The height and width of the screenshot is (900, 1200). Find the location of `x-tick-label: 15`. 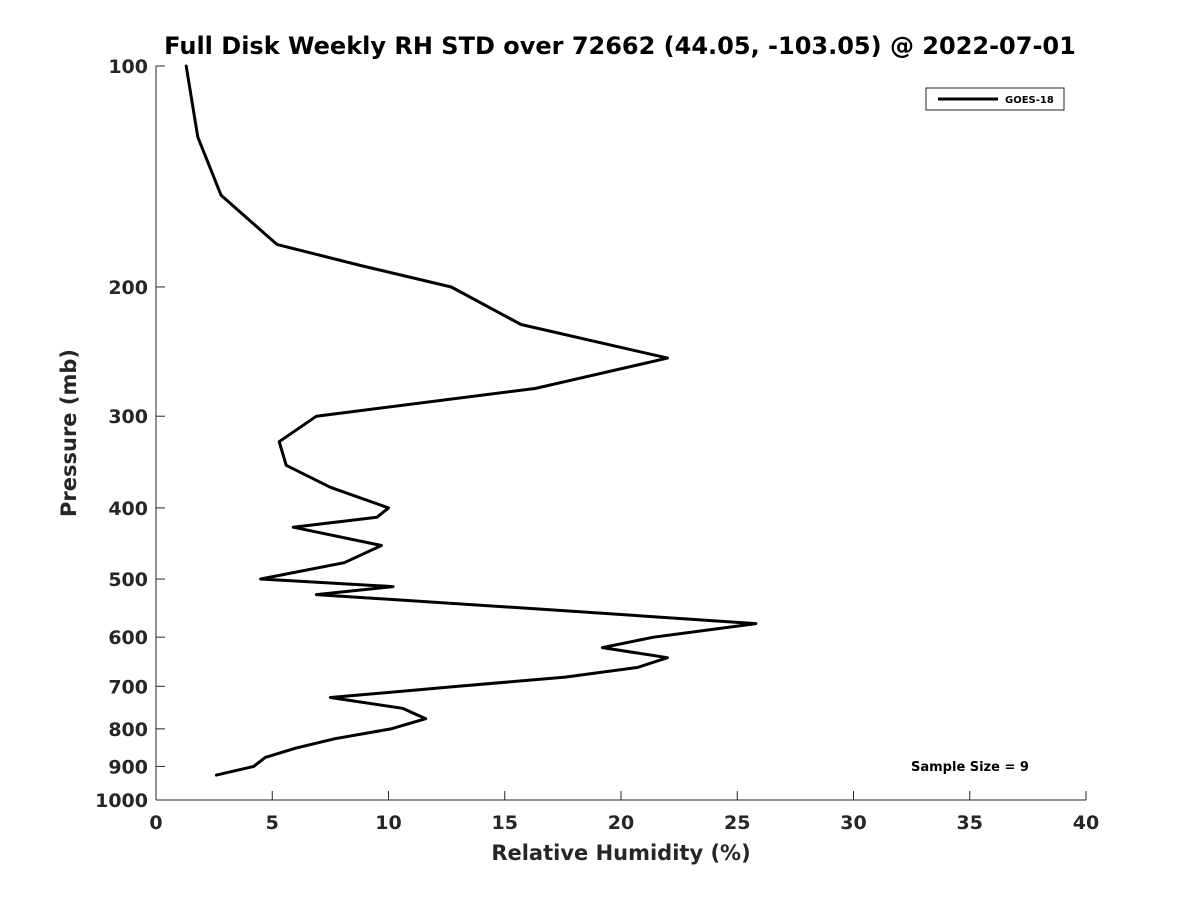

x-tick-label: 15 is located at coordinates (505, 823).